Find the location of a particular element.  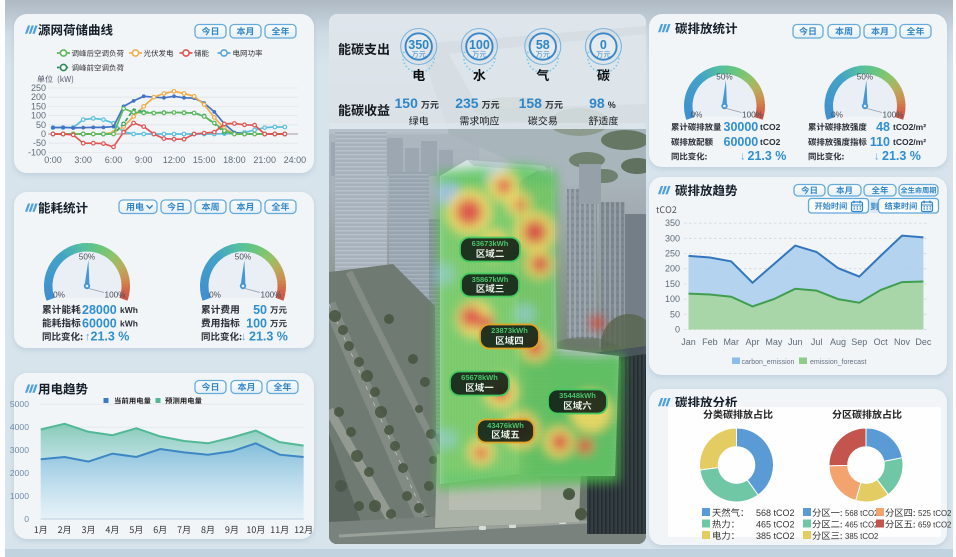

svg-text: 58 is located at coordinates (543, 45).